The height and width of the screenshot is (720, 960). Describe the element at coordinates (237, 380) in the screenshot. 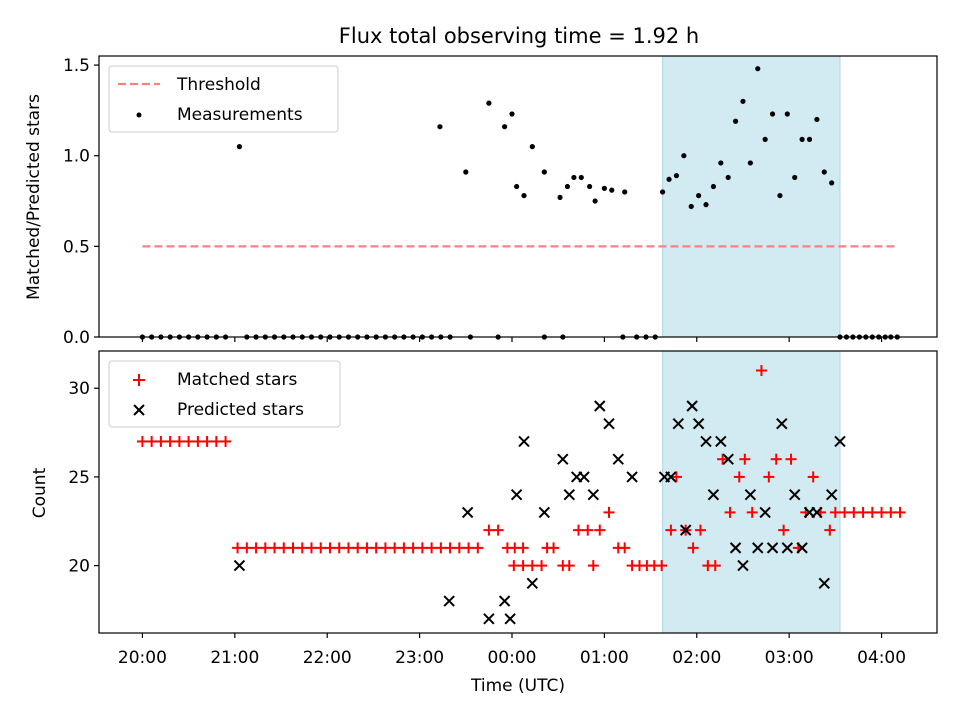

I see `legend-matched-label: Matched stars` at that location.